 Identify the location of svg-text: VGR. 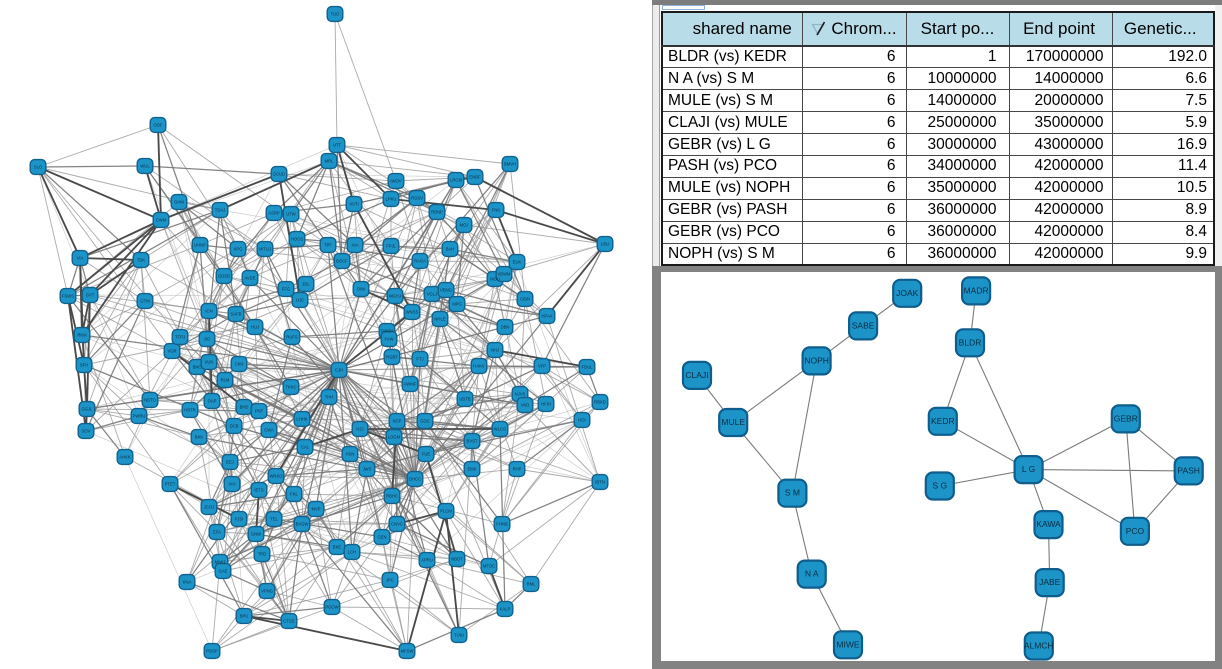
(171, 351).